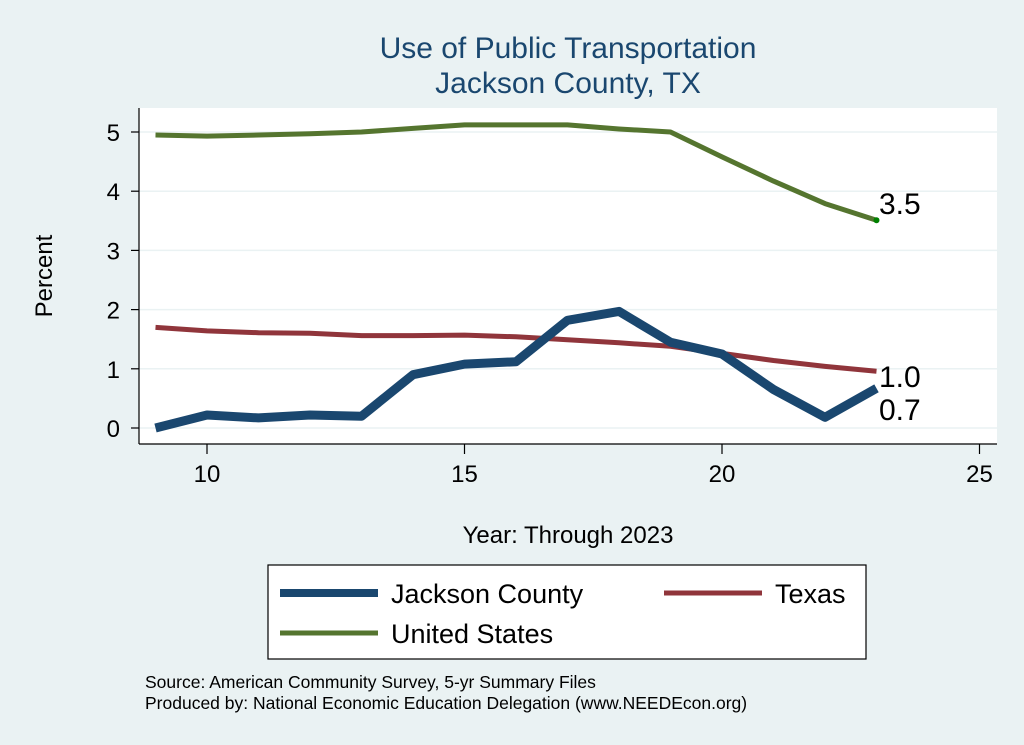  I want to click on x-axis-title: Year: Through 2023, so click(568, 535).